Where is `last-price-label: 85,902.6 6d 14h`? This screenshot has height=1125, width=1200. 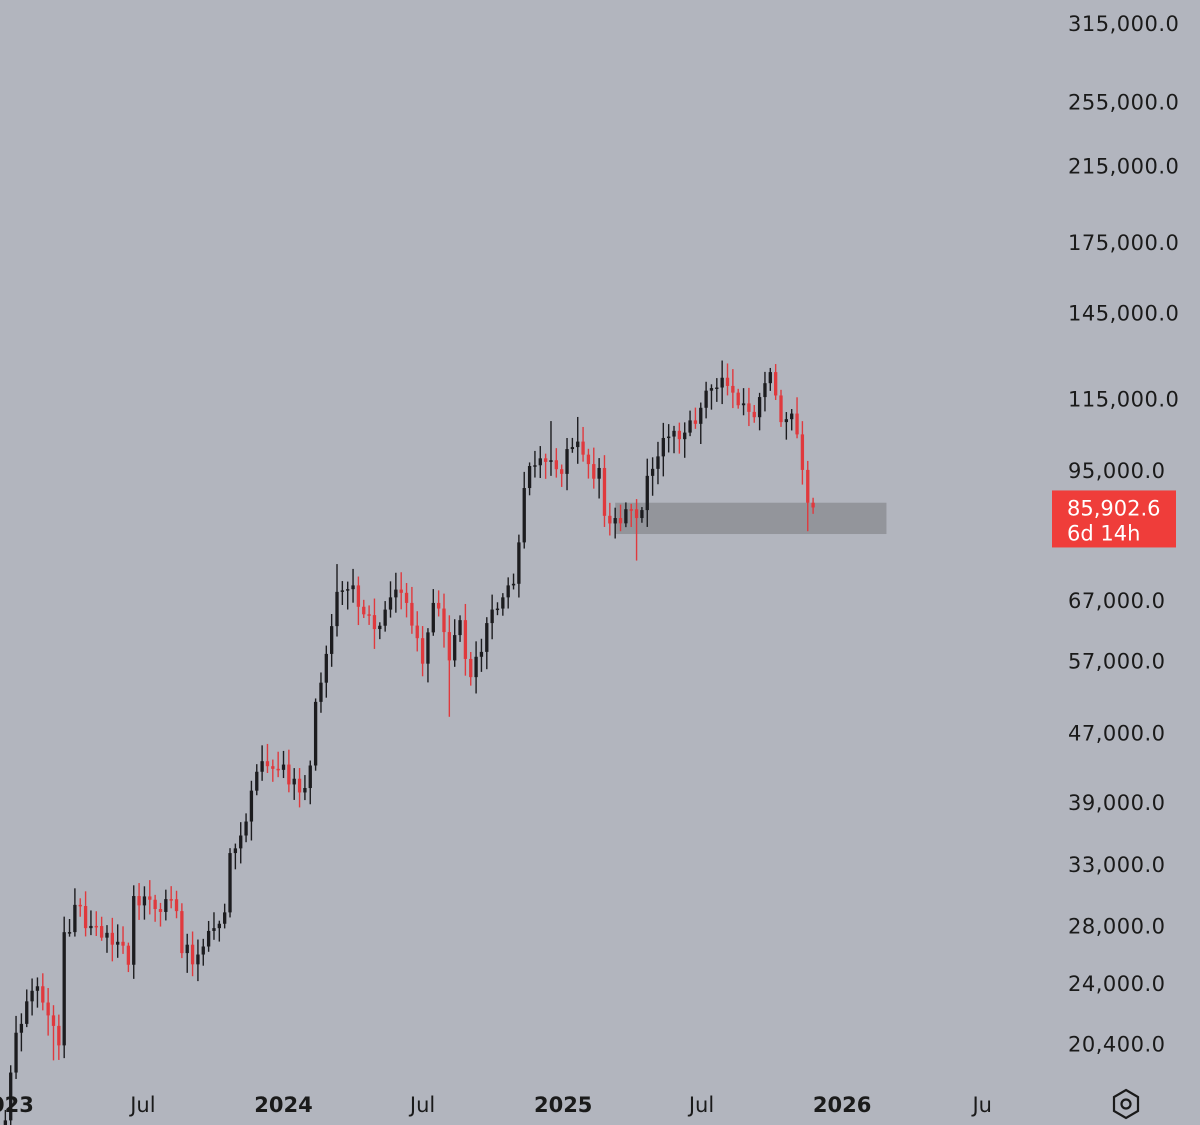 last-price-label: 85,902.6 6d 14h is located at coordinates (1114, 519).